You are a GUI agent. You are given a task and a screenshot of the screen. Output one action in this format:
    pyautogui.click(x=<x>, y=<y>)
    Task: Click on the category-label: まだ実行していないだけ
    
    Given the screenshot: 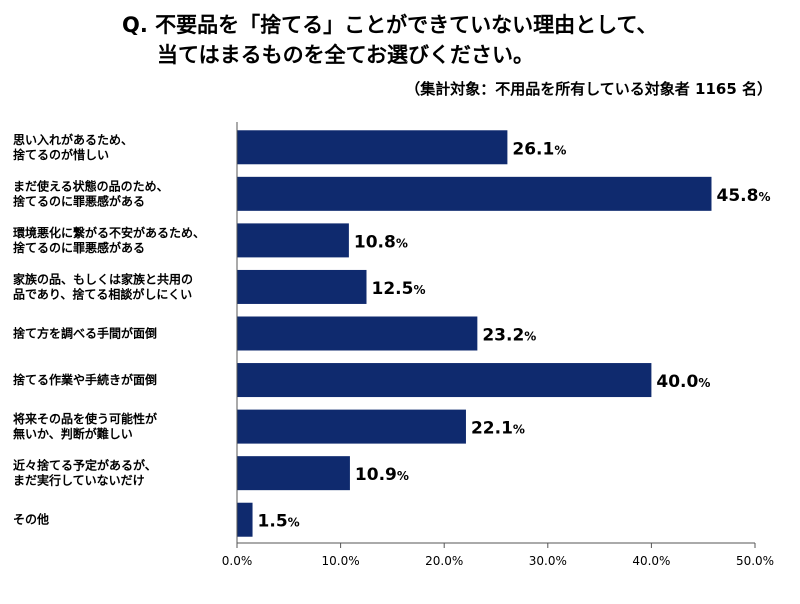 What is the action you would take?
    pyautogui.click(x=79, y=480)
    